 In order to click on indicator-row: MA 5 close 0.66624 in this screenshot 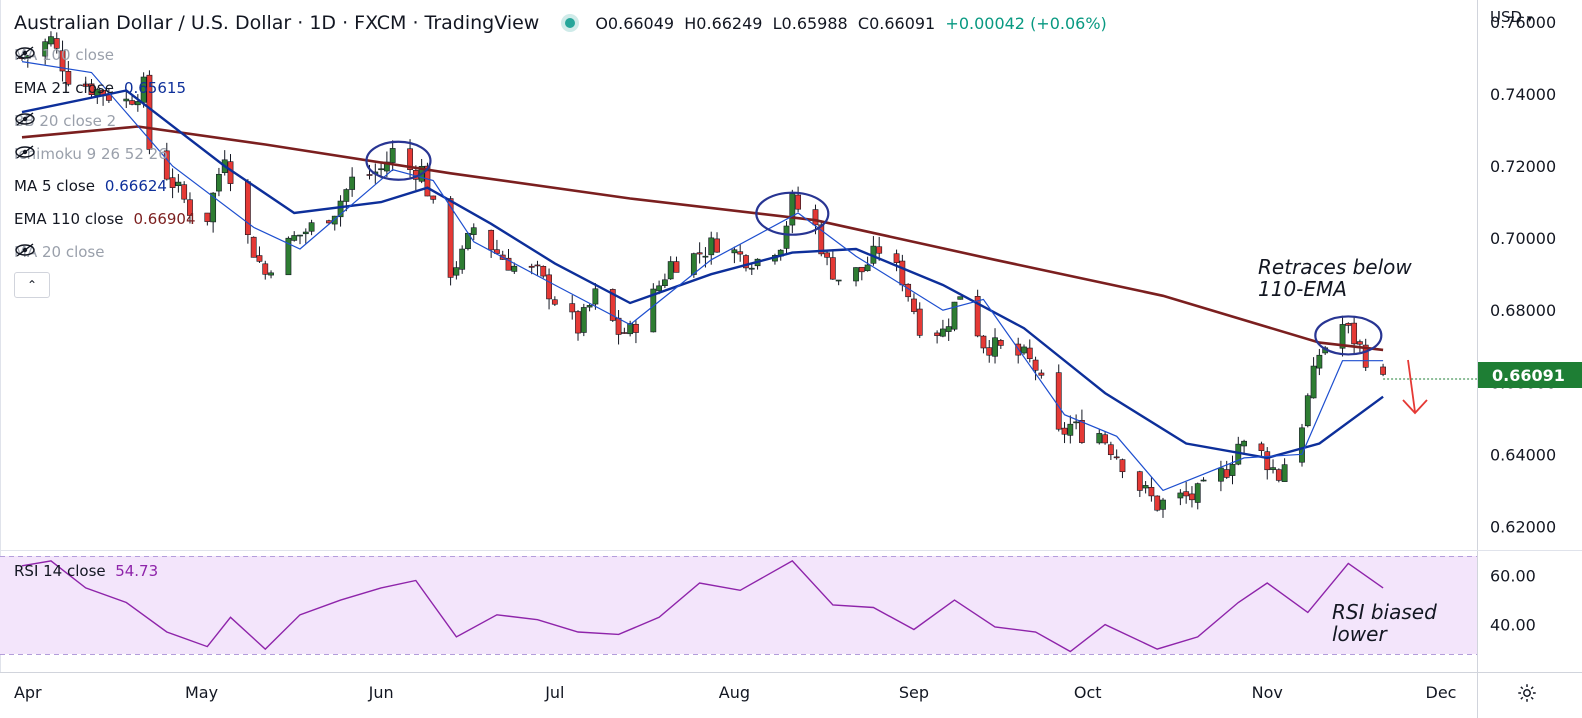, I will do `click(90, 186)`.